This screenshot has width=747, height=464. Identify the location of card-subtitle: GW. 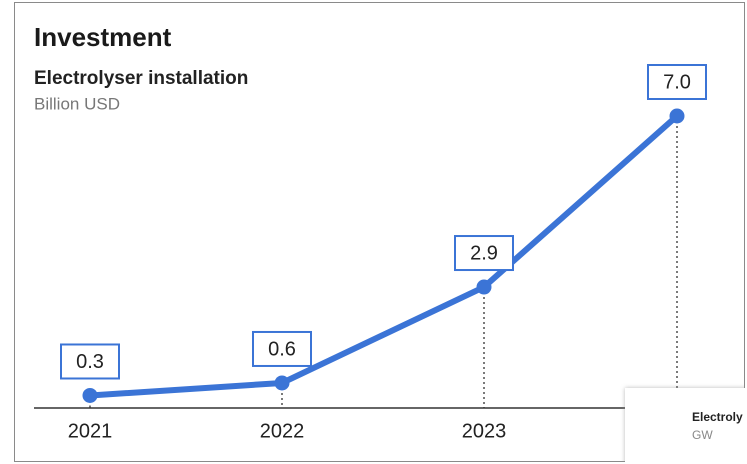
(702, 435).